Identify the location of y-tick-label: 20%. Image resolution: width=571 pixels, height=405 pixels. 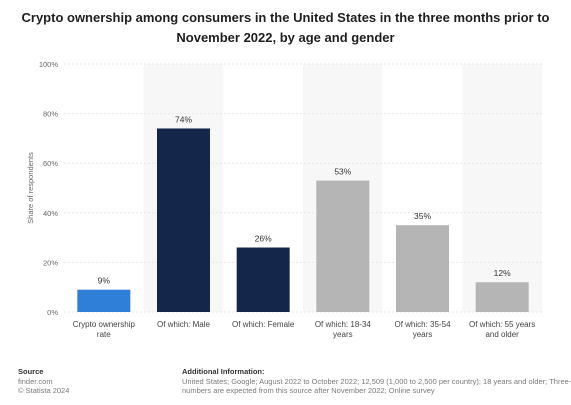
(50, 262).